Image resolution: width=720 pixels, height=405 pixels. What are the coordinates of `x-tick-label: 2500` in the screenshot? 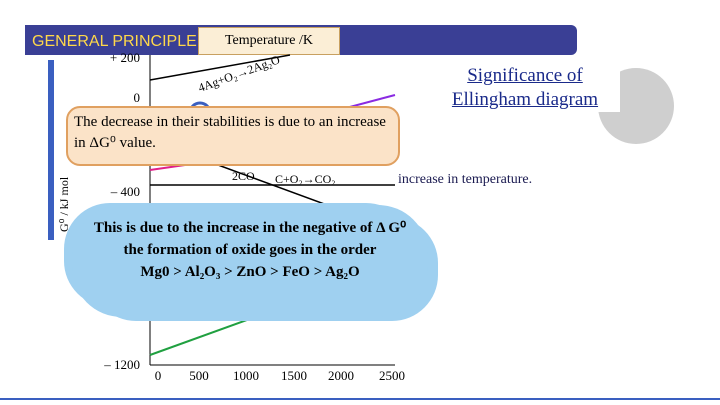 It's located at (392, 375).